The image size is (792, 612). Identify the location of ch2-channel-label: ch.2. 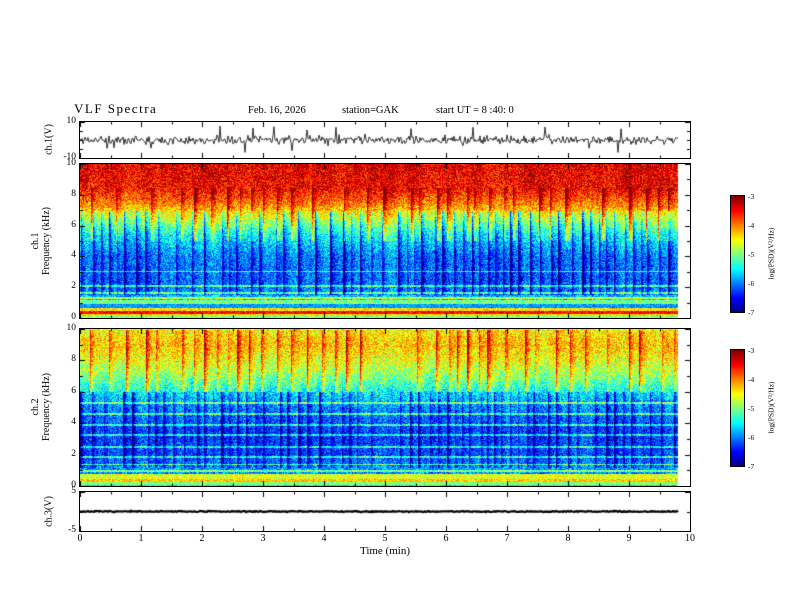
(35, 407).